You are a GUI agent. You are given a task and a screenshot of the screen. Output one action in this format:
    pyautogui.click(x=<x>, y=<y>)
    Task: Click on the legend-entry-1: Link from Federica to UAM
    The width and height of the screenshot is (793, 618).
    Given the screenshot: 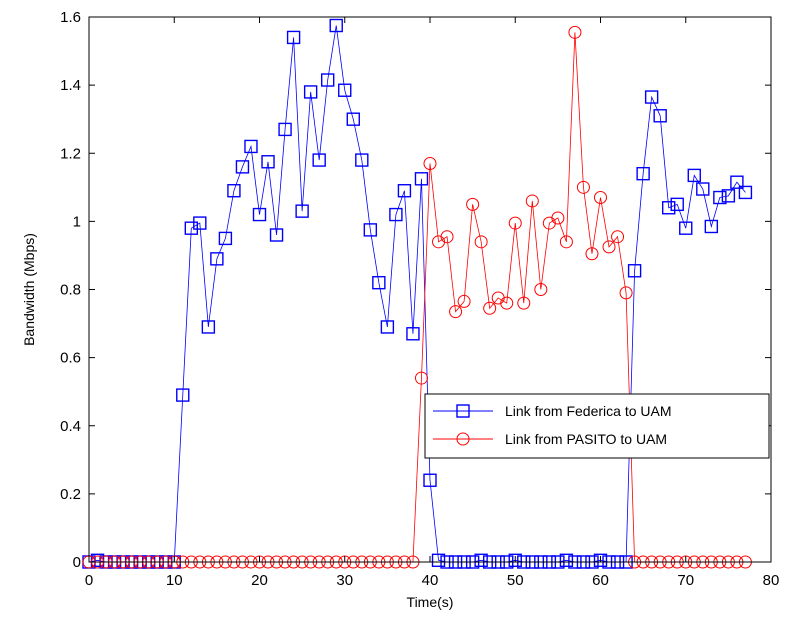 What is the action you would take?
    pyautogui.click(x=552, y=411)
    